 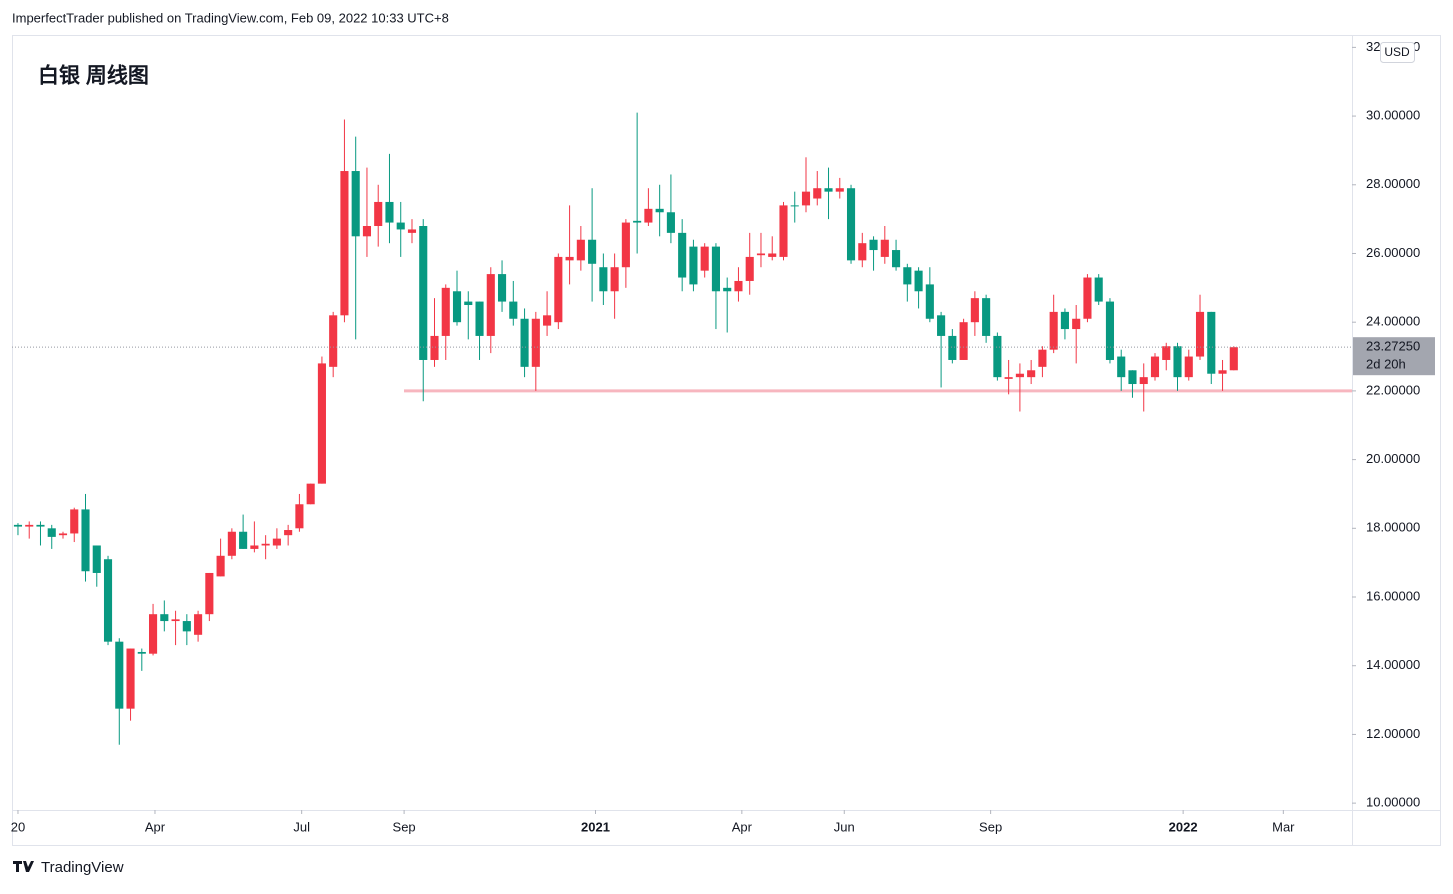 I want to click on currency-label: USD, so click(x=1397, y=52).